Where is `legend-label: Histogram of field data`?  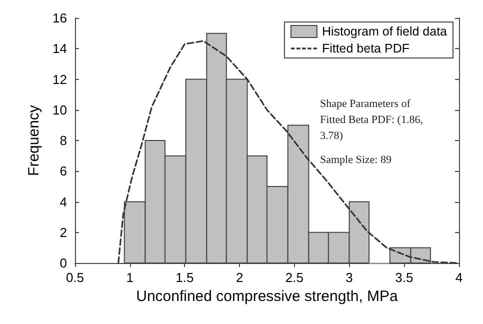 legend-label: Histogram of field data is located at coordinates (385, 31).